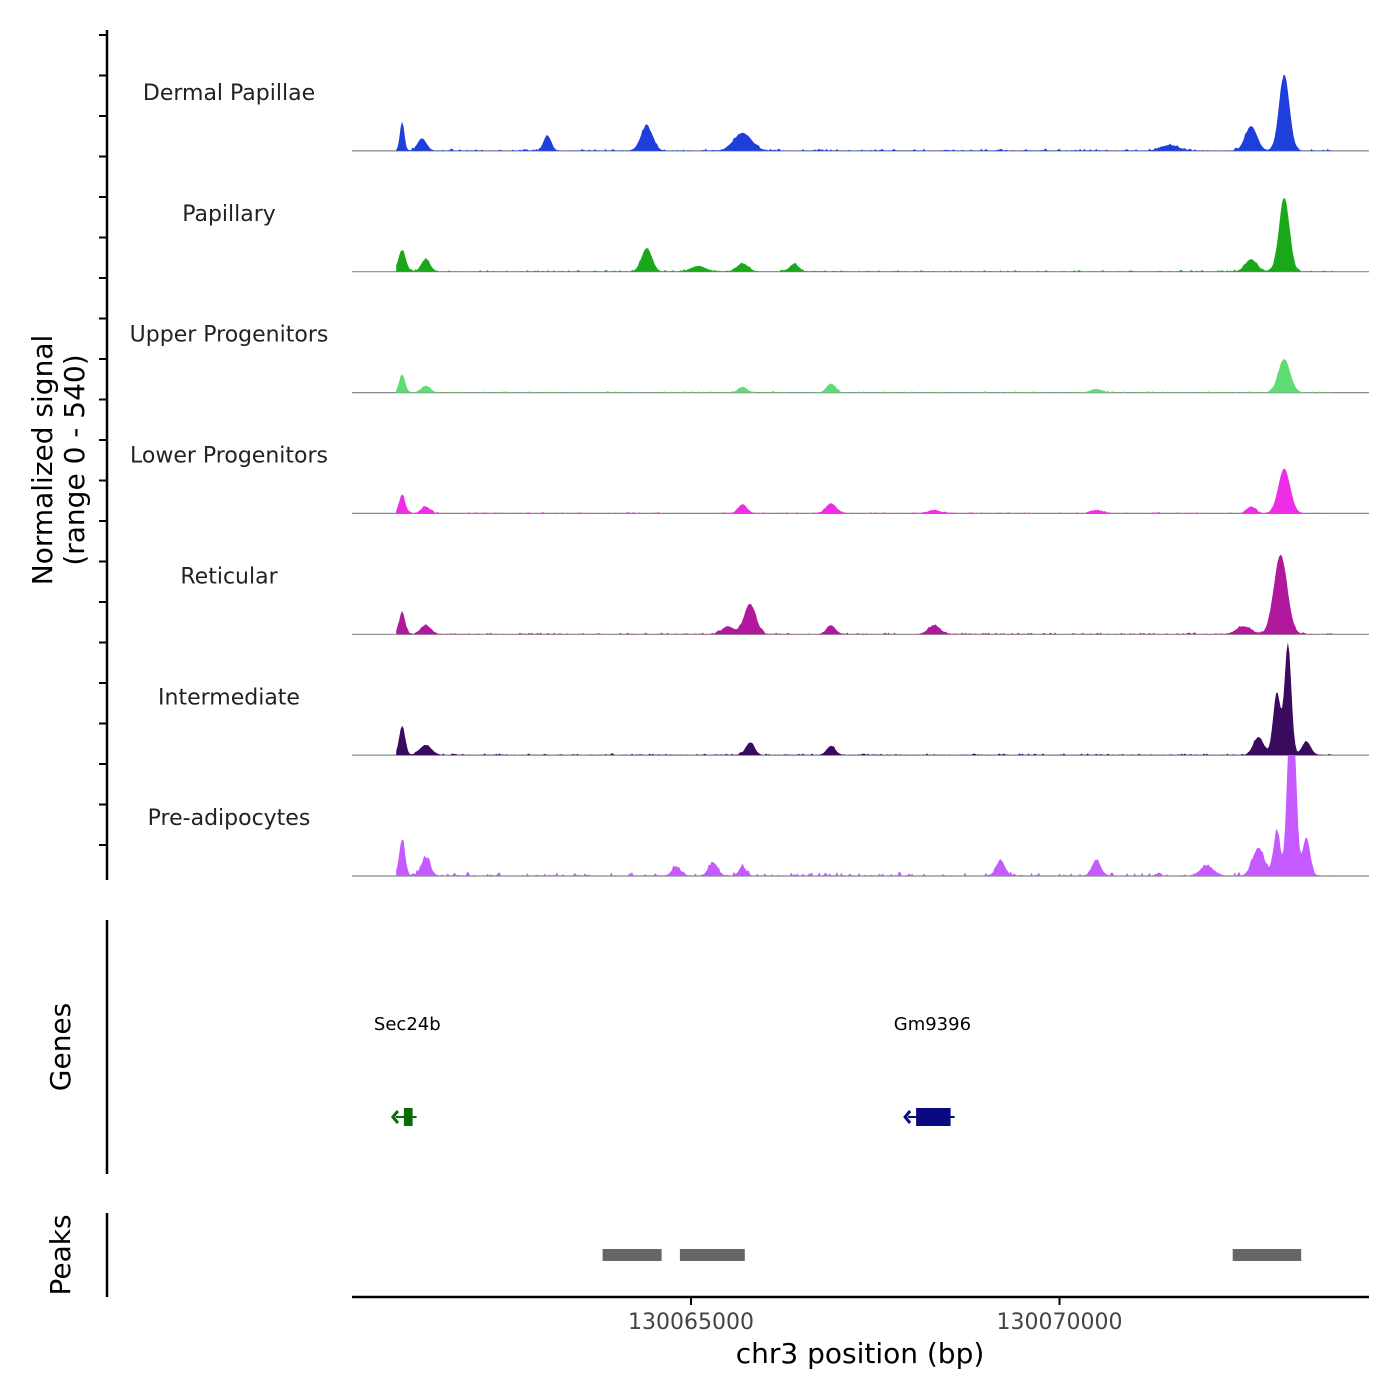  What do you see at coordinates (229, 93) in the screenshot?
I see `track-label: Dermal Papillae` at bounding box center [229, 93].